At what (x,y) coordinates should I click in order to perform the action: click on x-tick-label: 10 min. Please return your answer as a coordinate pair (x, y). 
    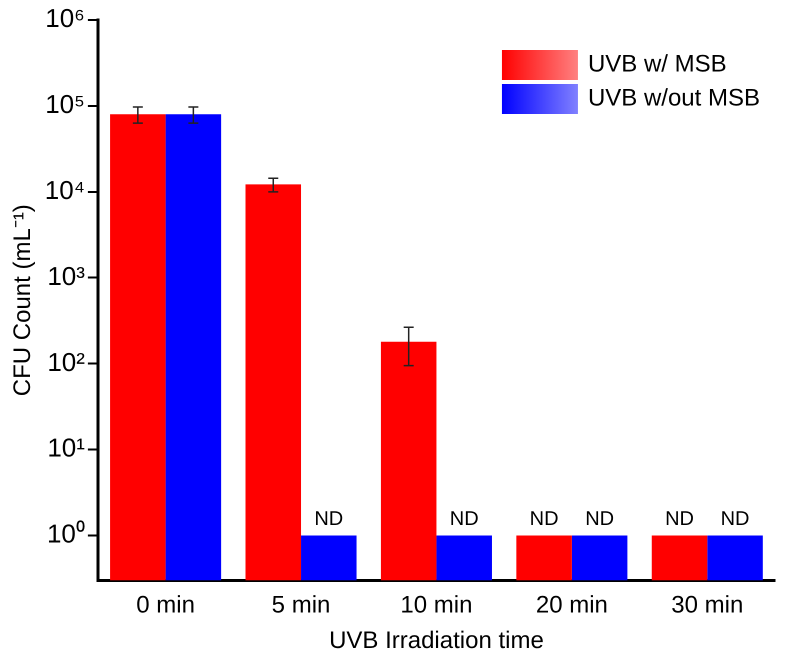
    Looking at the image, I should click on (436, 604).